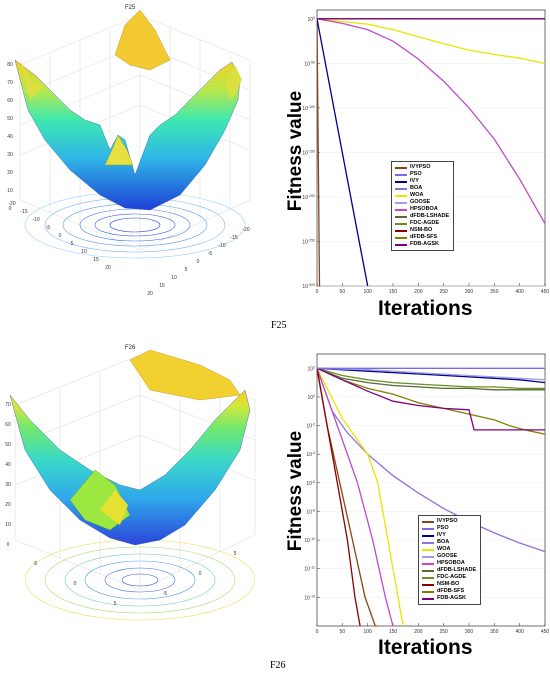  What do you see at coordinates (8, 485) in the screenshot?
I see `f26-z-tick: 30` at bounding box center [8, 485].